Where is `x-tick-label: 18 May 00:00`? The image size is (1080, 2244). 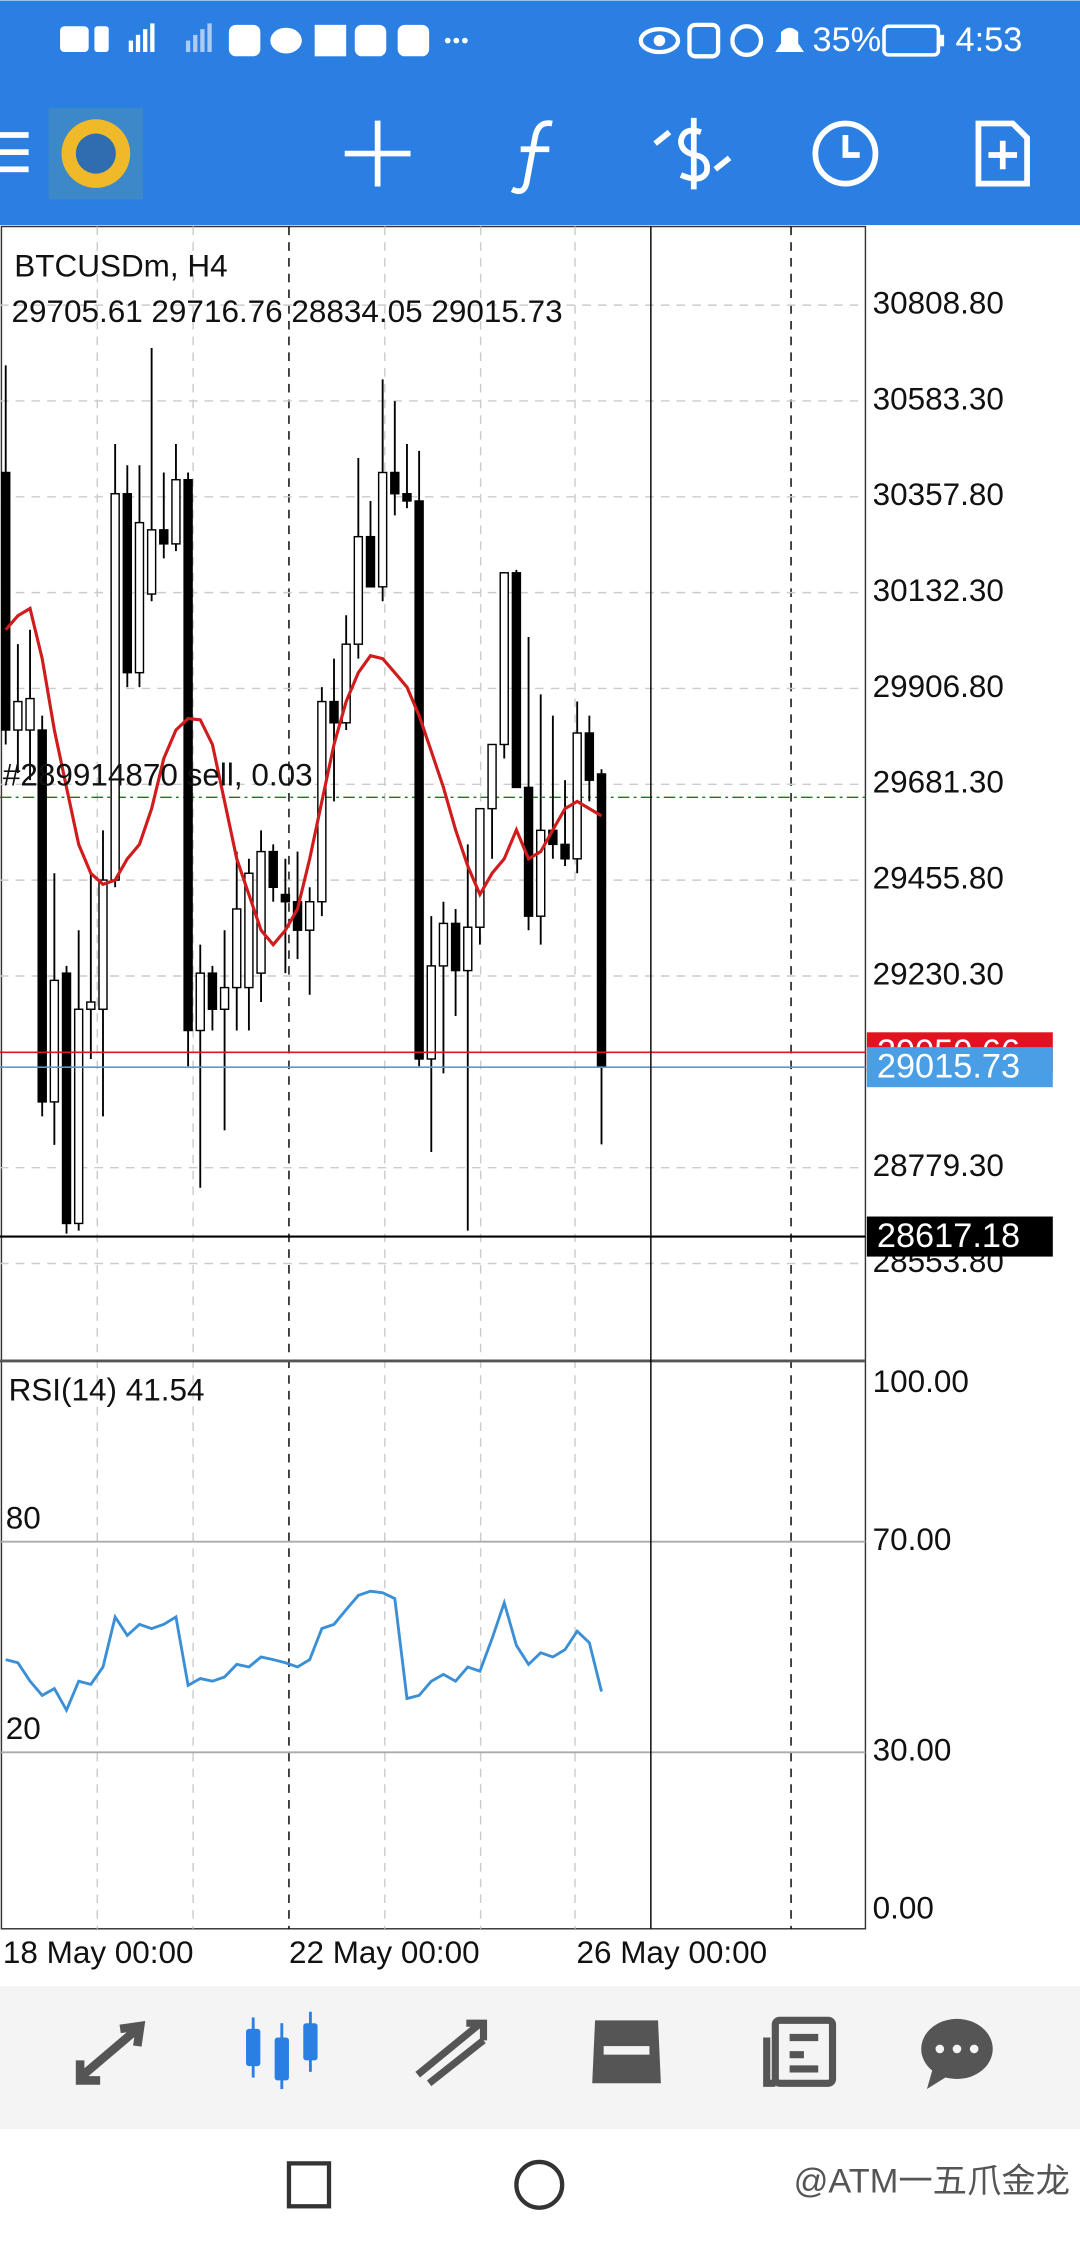 x-tick-label: 18 May 00:00 is located at coordinates (98, 1952).